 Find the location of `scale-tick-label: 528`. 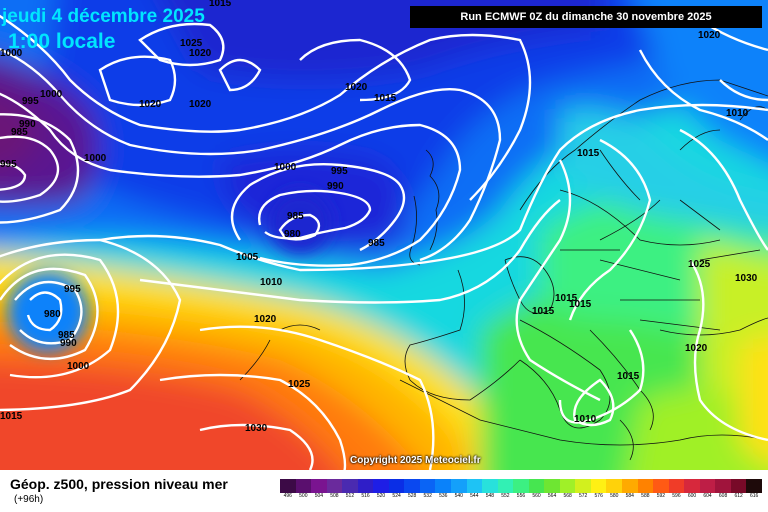

scale-tick-label: 528 is located at coordinates (412, 496).